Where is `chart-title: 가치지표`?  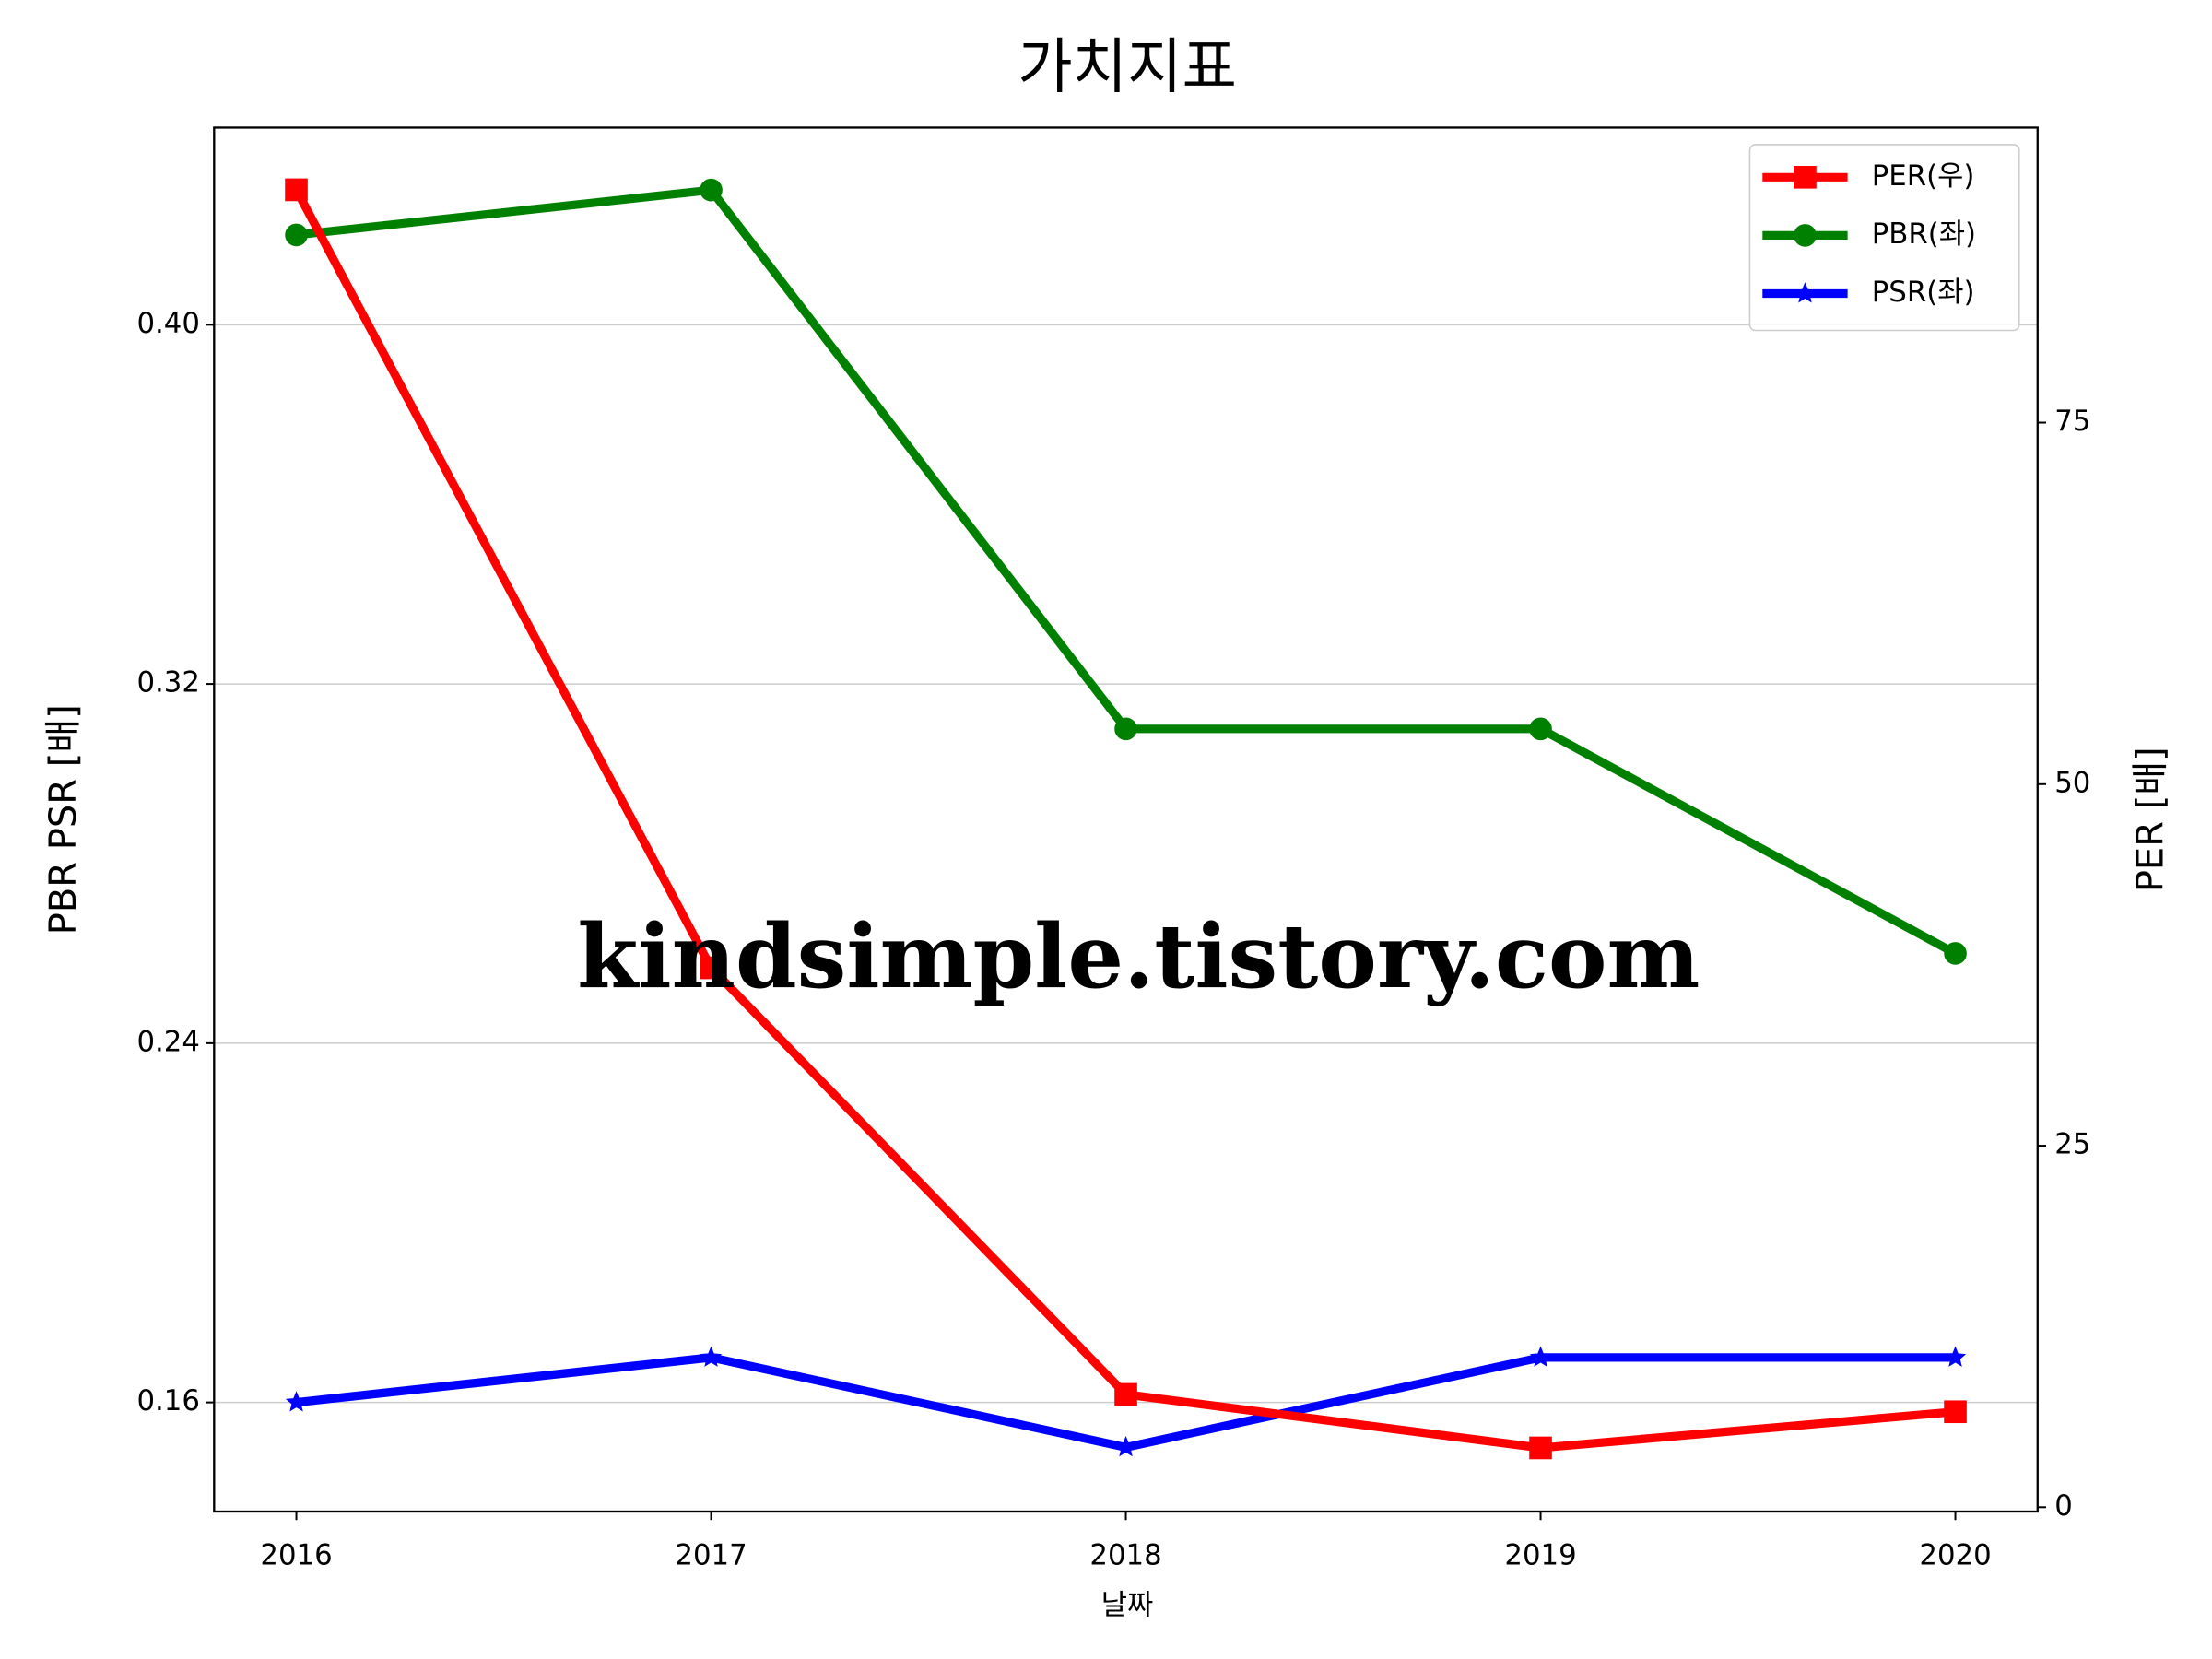
chart-title: 가치지표 is located at coordinates (1127, 67).